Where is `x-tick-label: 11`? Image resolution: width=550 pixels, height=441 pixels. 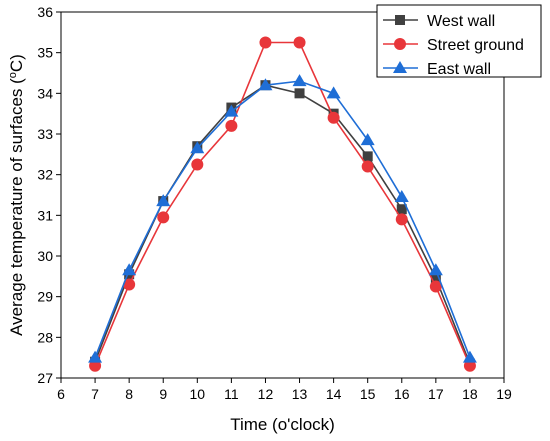 x-tick-label: 11 is located at coordinates (231, 394).